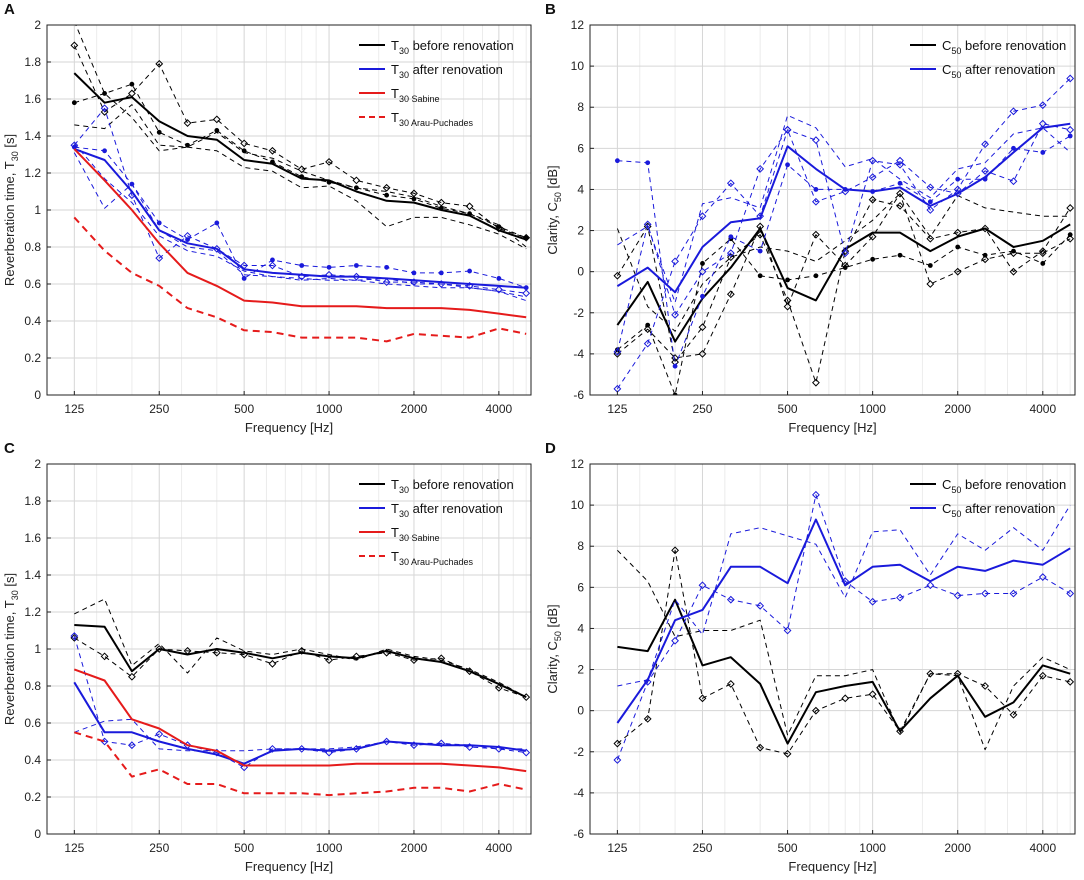  Describe the element at coordinates (554, 209) in the screenshot. I see `y-axis-label: Clarity, C50 [dB]` at that location.